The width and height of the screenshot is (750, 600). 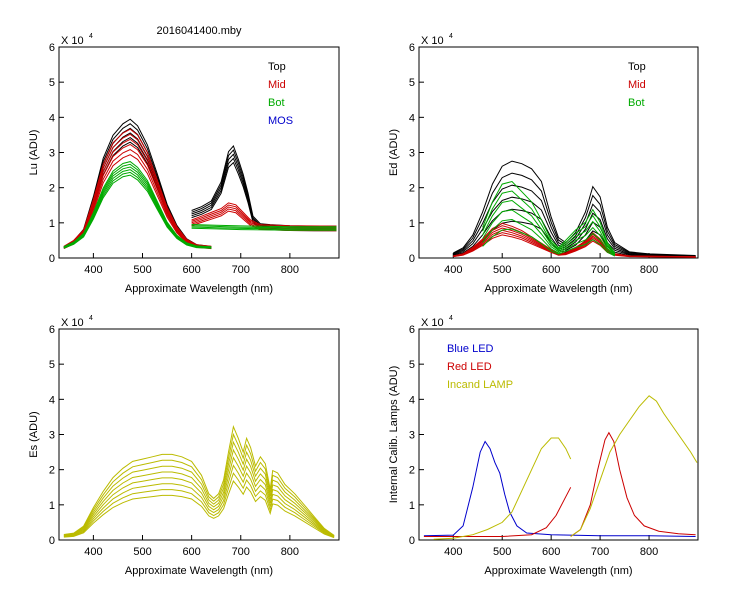 I want to click on series-line-blue-led, so click(x=559, y=488).